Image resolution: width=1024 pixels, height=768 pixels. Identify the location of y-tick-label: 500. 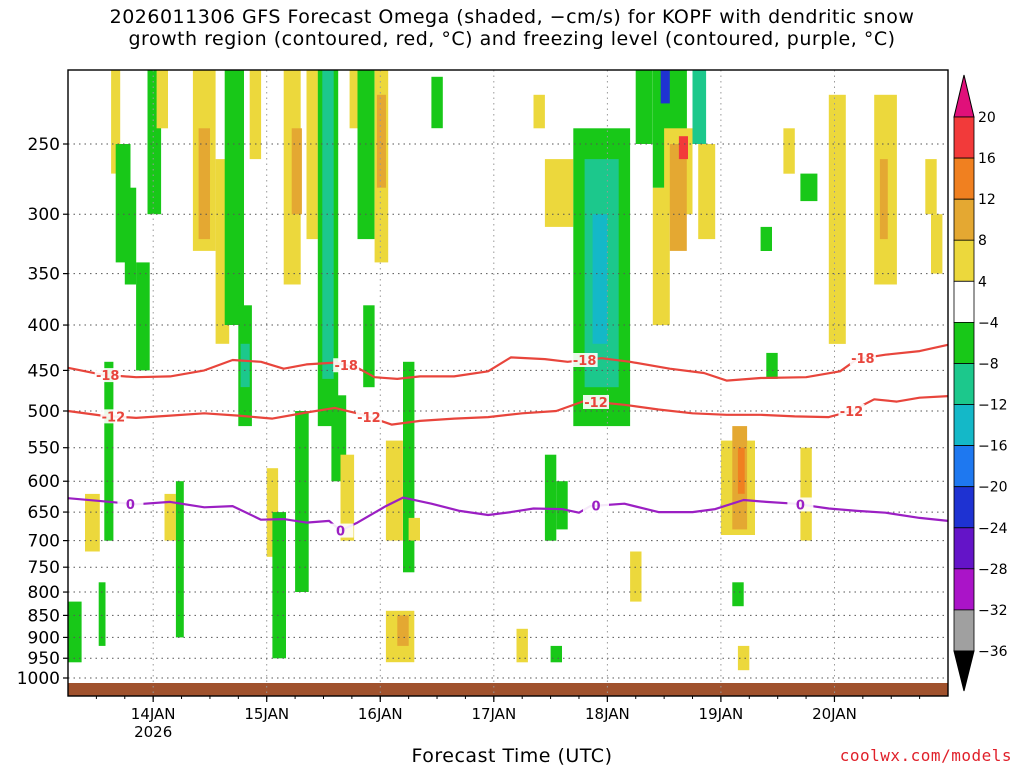
(44, 412).